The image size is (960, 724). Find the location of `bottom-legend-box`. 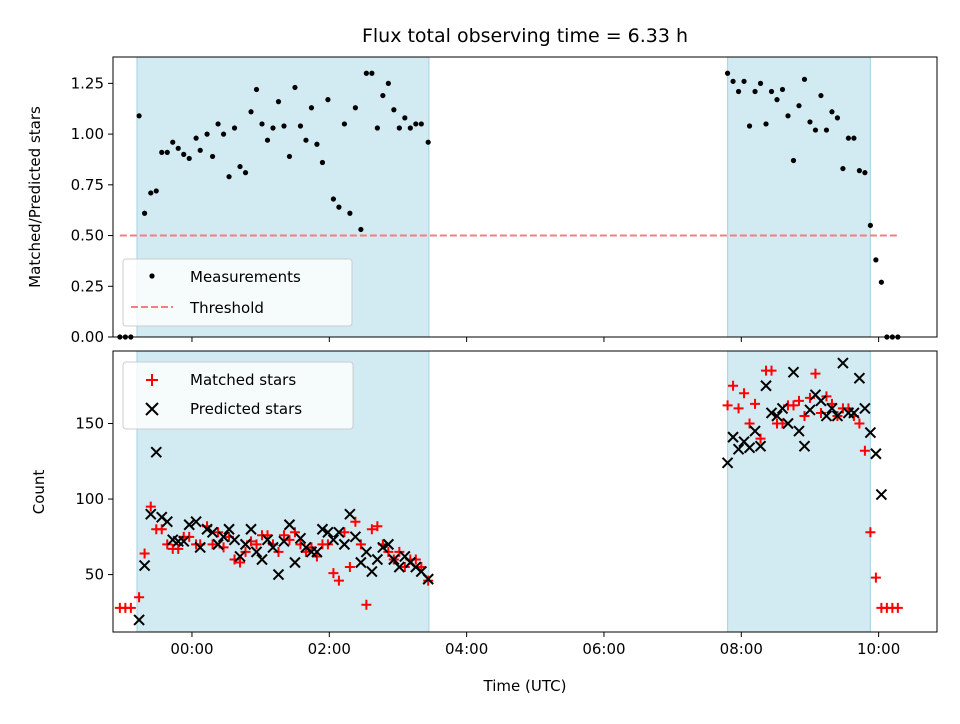

bottom-legend-box is located at coordinates (238, 395).